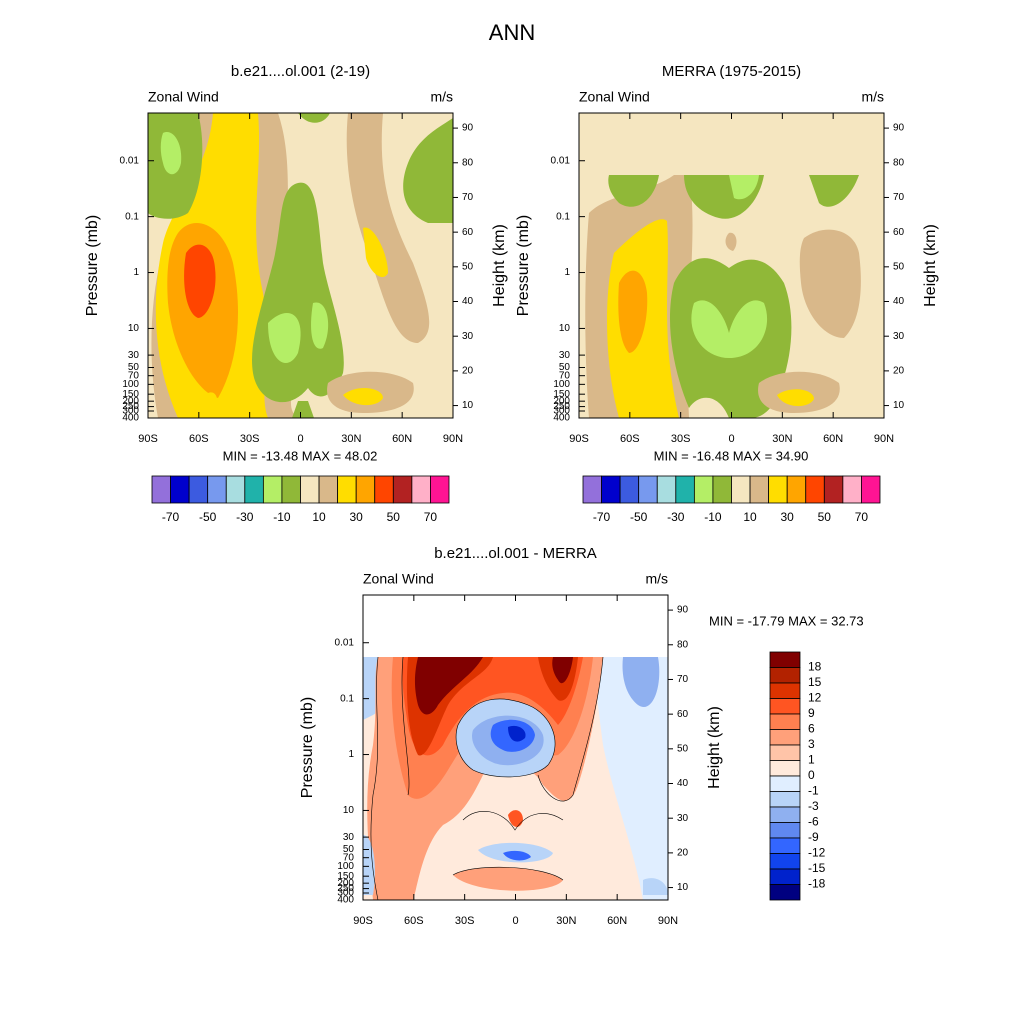 This screenshot has height=1024, width=1024. Describe the element at coordinates (512, 32) in the screenshot. I see `page-title: ANN` at that location.